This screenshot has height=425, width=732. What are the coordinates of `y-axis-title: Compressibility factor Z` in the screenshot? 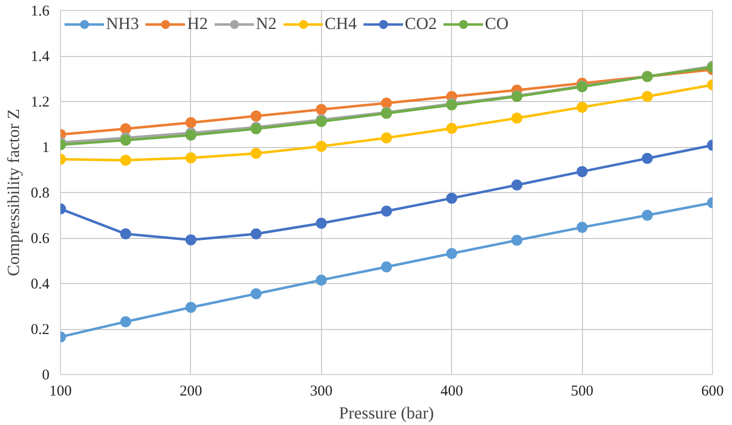 It's located at (13, 192).